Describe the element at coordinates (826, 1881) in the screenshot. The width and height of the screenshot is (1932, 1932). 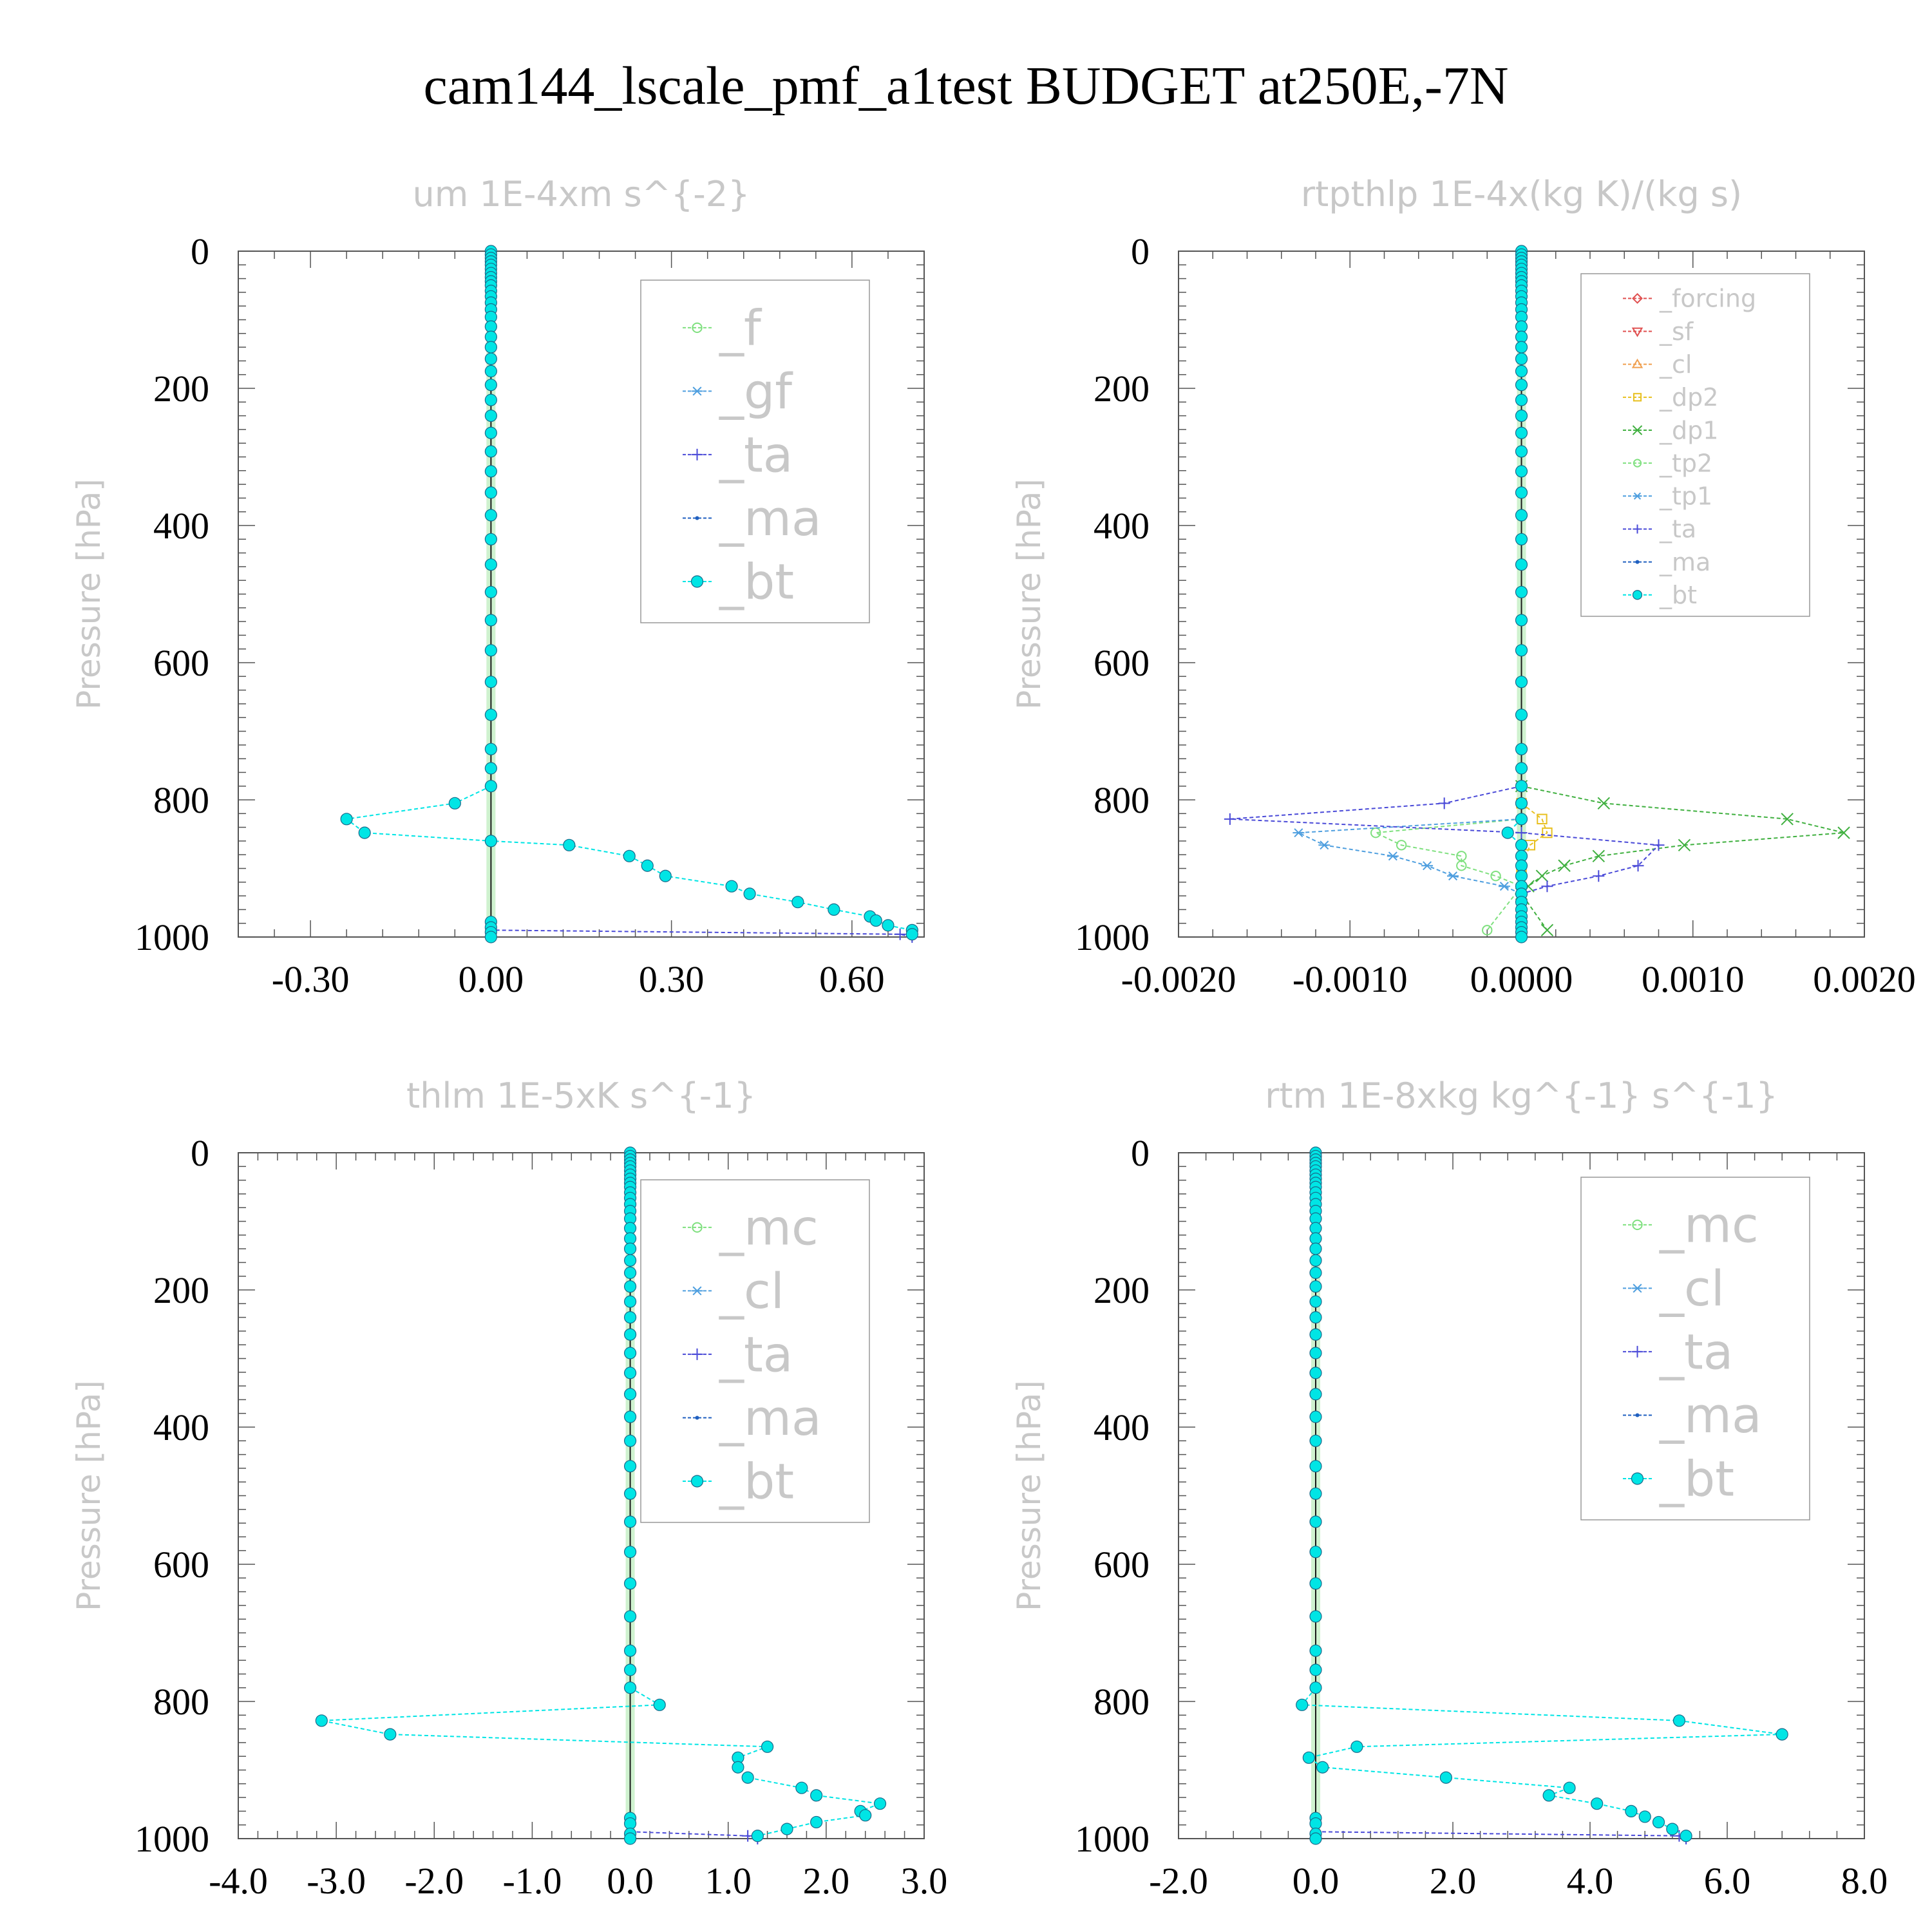
I see `x-tick-label: 2.0` at that location.